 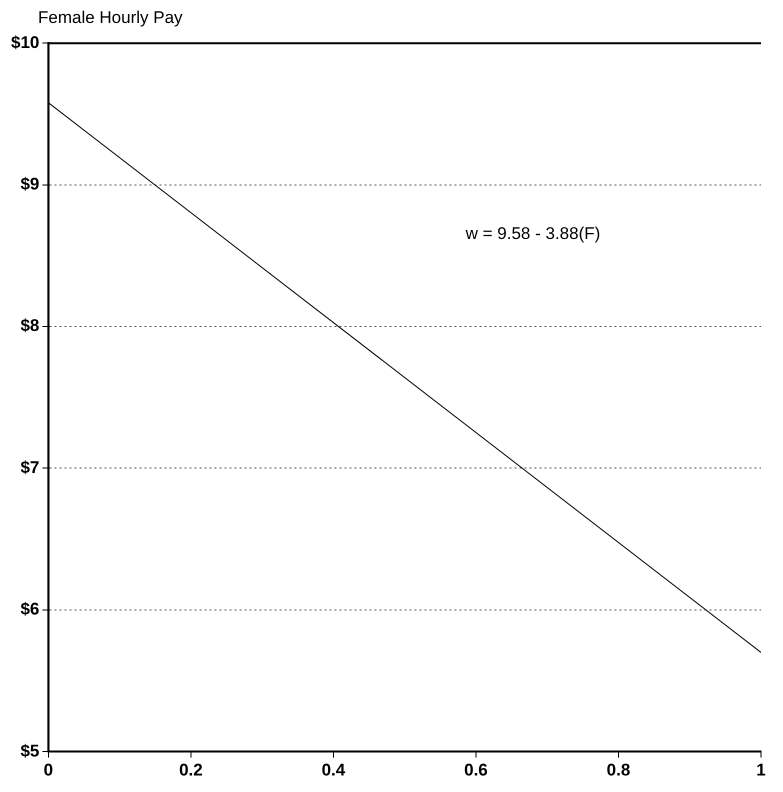 I want to click on x-tick-label: 0.4, so click(x=334, y=770).